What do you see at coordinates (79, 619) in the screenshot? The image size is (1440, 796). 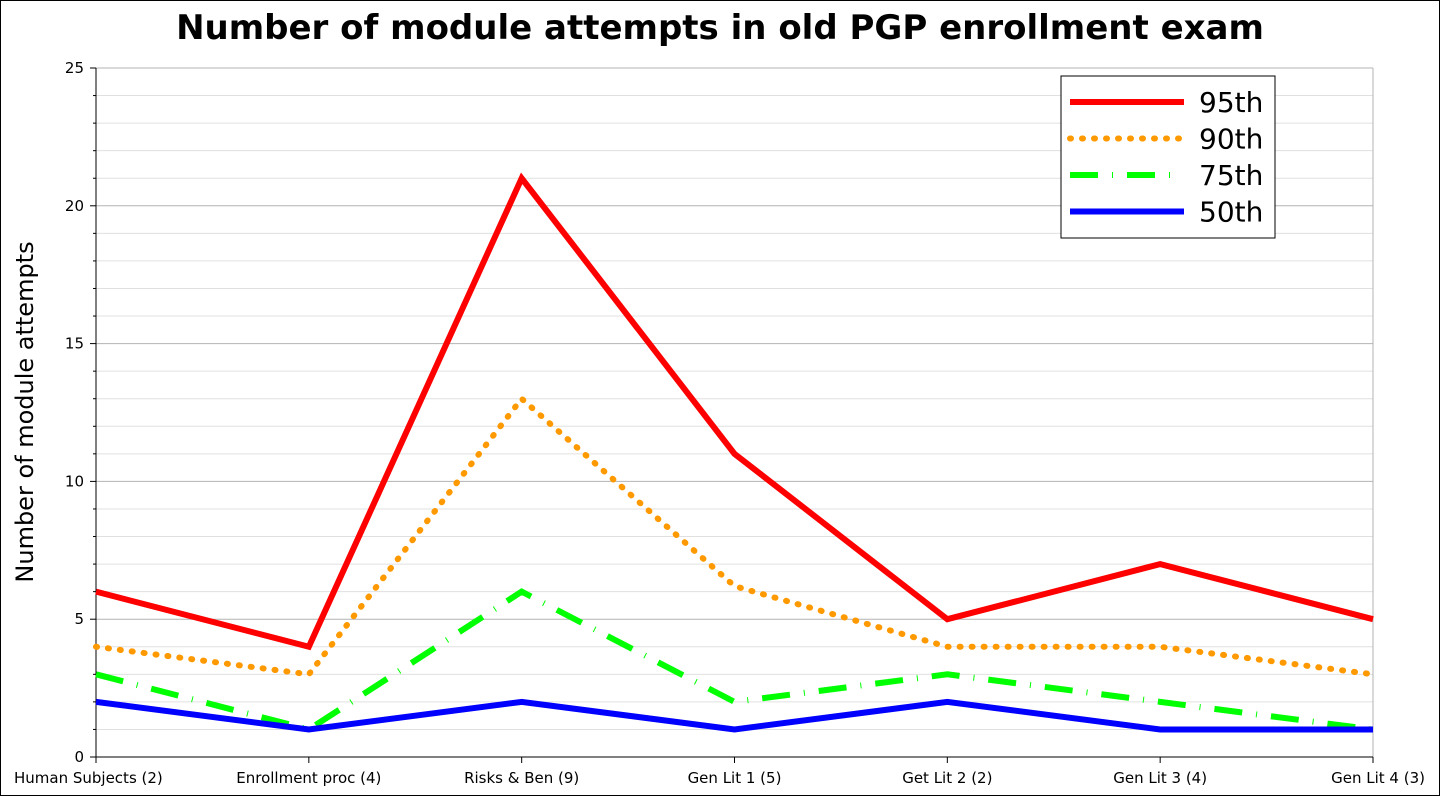 I see `y-tick-label: 5` at bounding box center [79, 619].